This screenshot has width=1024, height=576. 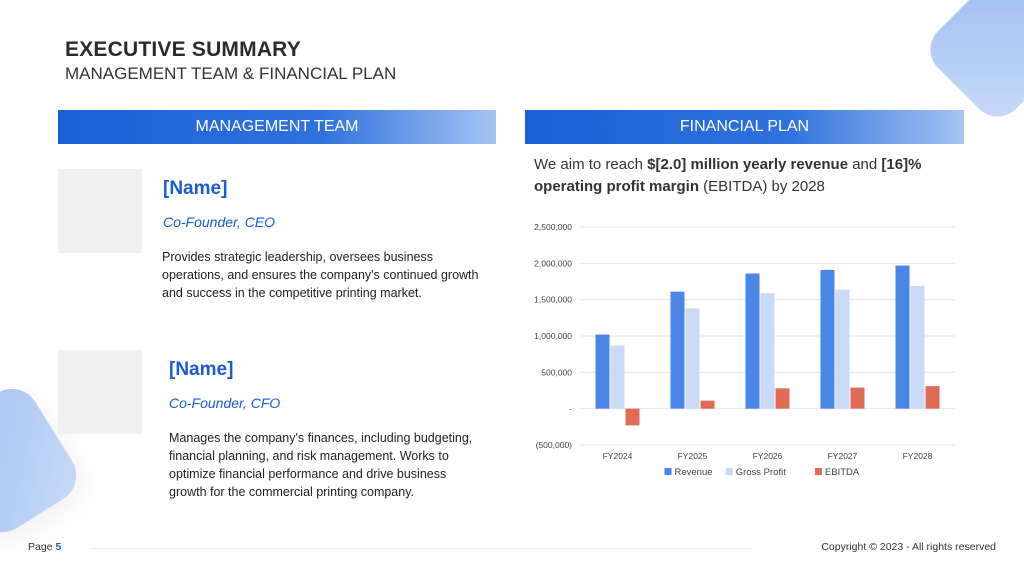 I want to click on x-tick-label: FY2028, so click(x=918, y=456).